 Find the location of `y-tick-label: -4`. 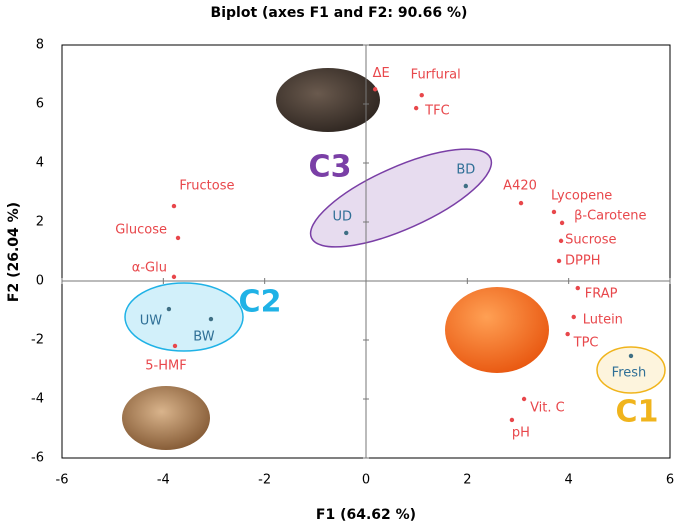

y-tick-label: -4 is located at coordinates (37, 399).